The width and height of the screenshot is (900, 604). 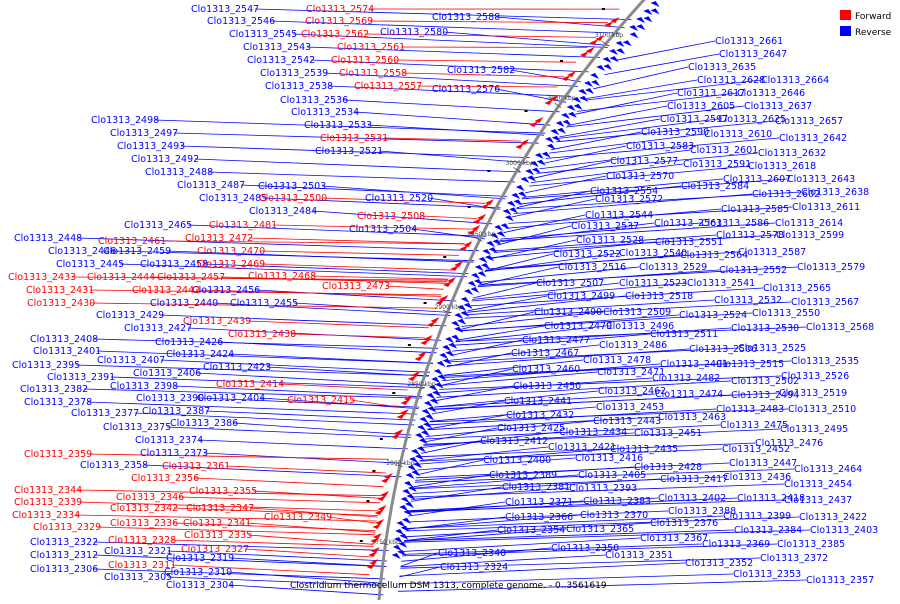 I want to click on gene-label: Clo1313_2646, so click(x=771, y=93).